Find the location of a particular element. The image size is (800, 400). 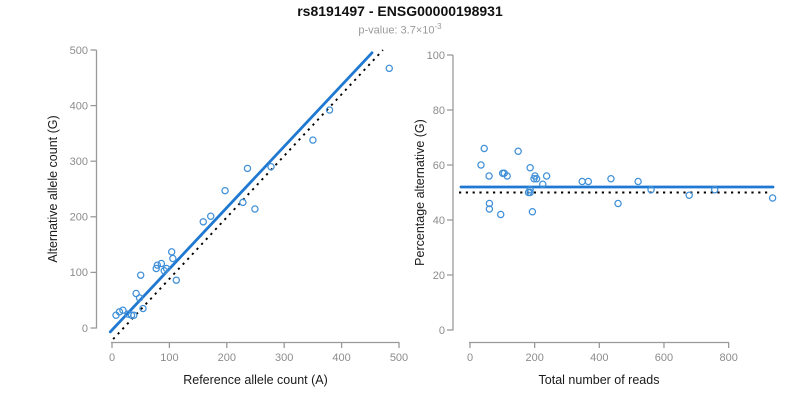

x-axis-tick-label: 600 is located at coordinates (664, 358).